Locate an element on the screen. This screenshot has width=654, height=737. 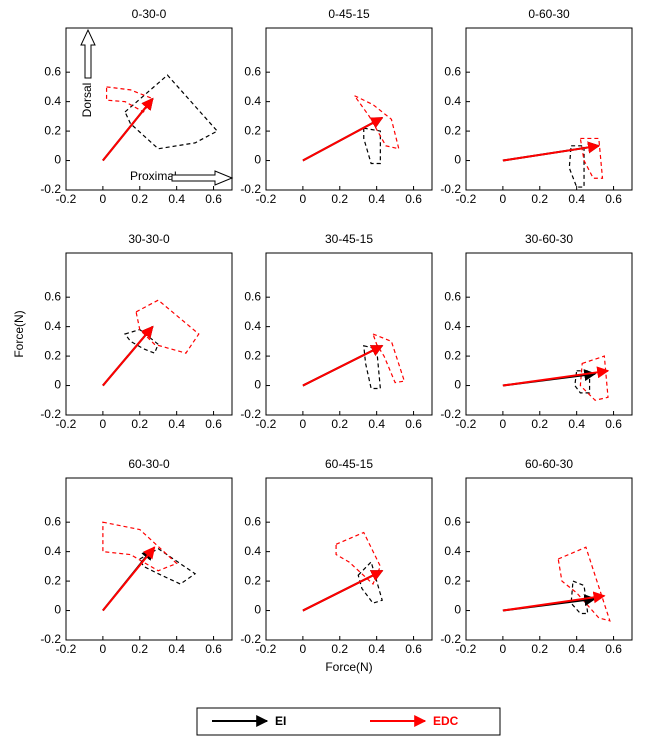
subplot-title: 0-45-15 is located at coordinates (349, 14).